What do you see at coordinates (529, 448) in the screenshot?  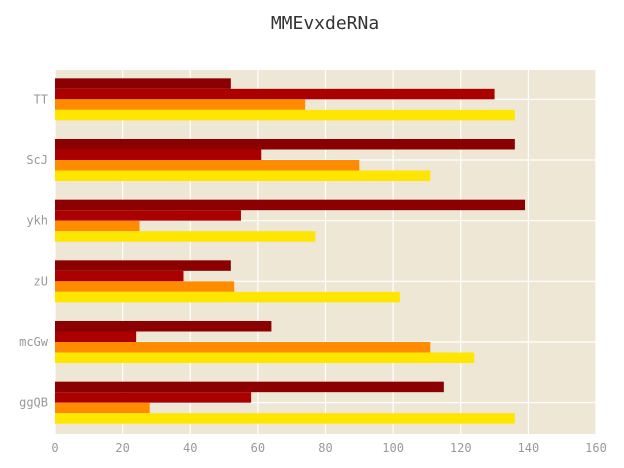 I see `x-tick-label: 140` at bounding box center [529, 448].